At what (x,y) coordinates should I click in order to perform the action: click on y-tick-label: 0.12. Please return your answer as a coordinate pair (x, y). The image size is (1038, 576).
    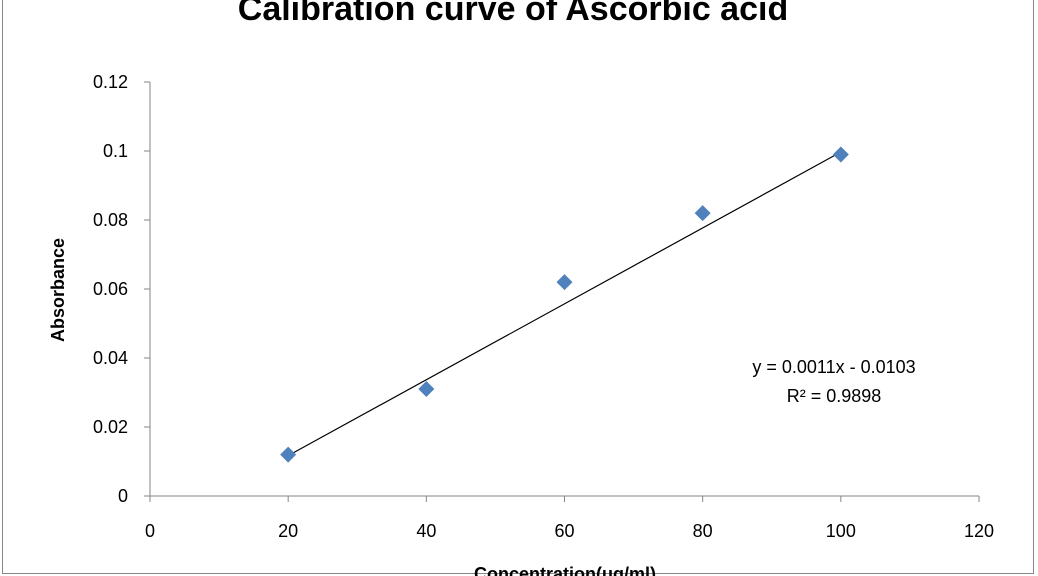
    Looking at the image, I should click on (110, 82).